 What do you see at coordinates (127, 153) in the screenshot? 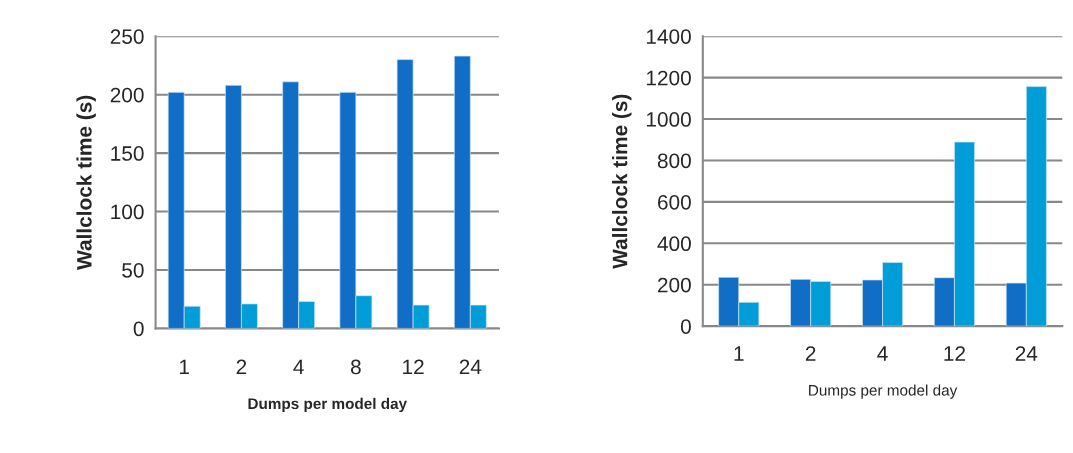
I see `y-tick-label: 150` at bounding box center [127, 153].